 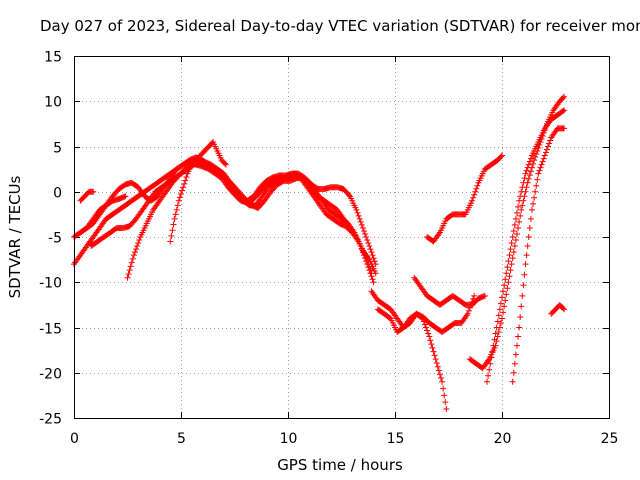 What do you see at coordinates (610, 439) in the screenshot?
I see `x-tick-label: 25` at bounding box center [610, 439].